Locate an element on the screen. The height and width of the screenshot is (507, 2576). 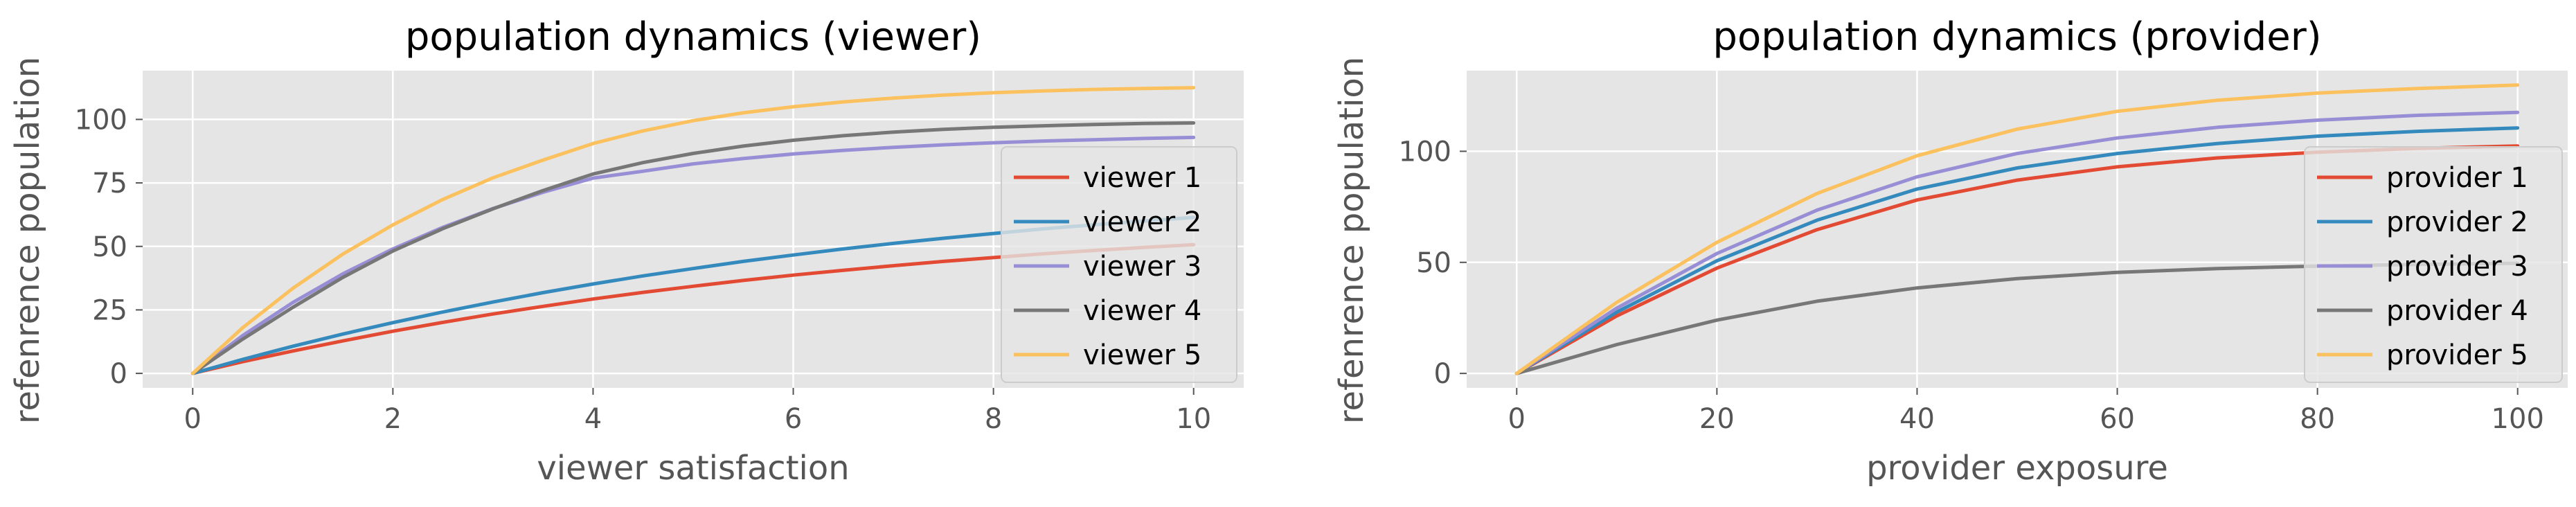
y-axis-label-provider: refenrence population is located at coordinates (1352, 240).